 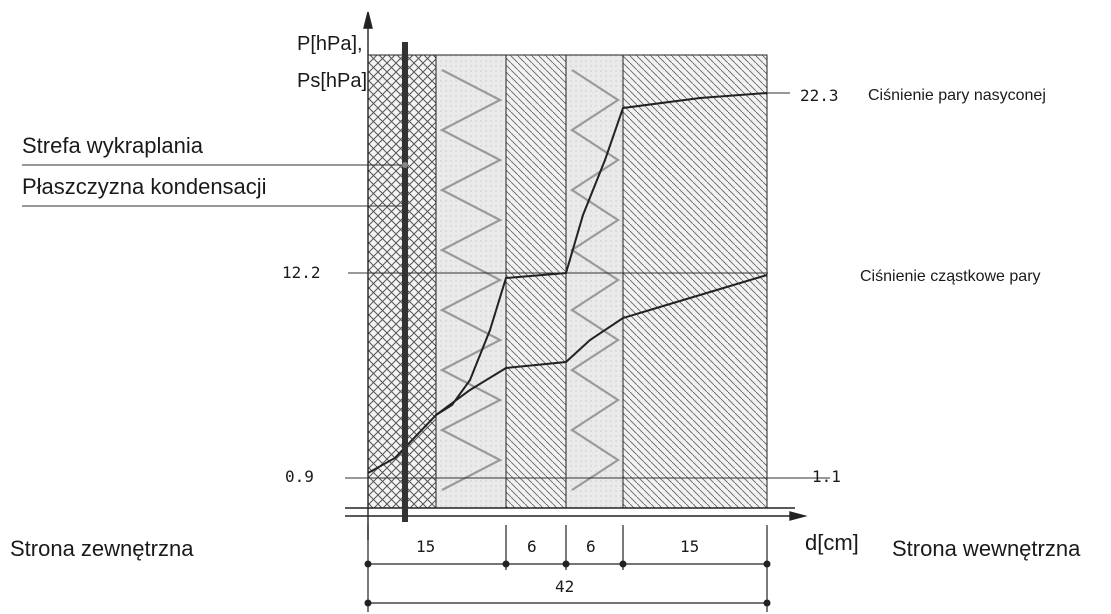 What do you see at coordinates (425, 546) in the screenshot?
I see `layer-dim-1: 15` at bounding box center [425, 546].